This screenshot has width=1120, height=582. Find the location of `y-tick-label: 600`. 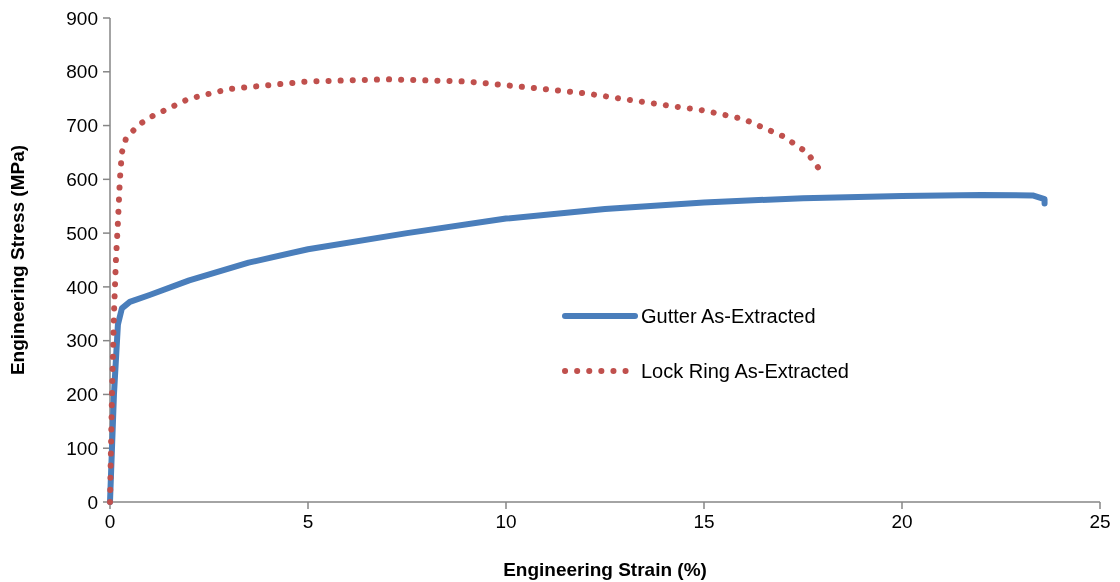

y-tick-label: 600 is located at coordinates (82, 179).